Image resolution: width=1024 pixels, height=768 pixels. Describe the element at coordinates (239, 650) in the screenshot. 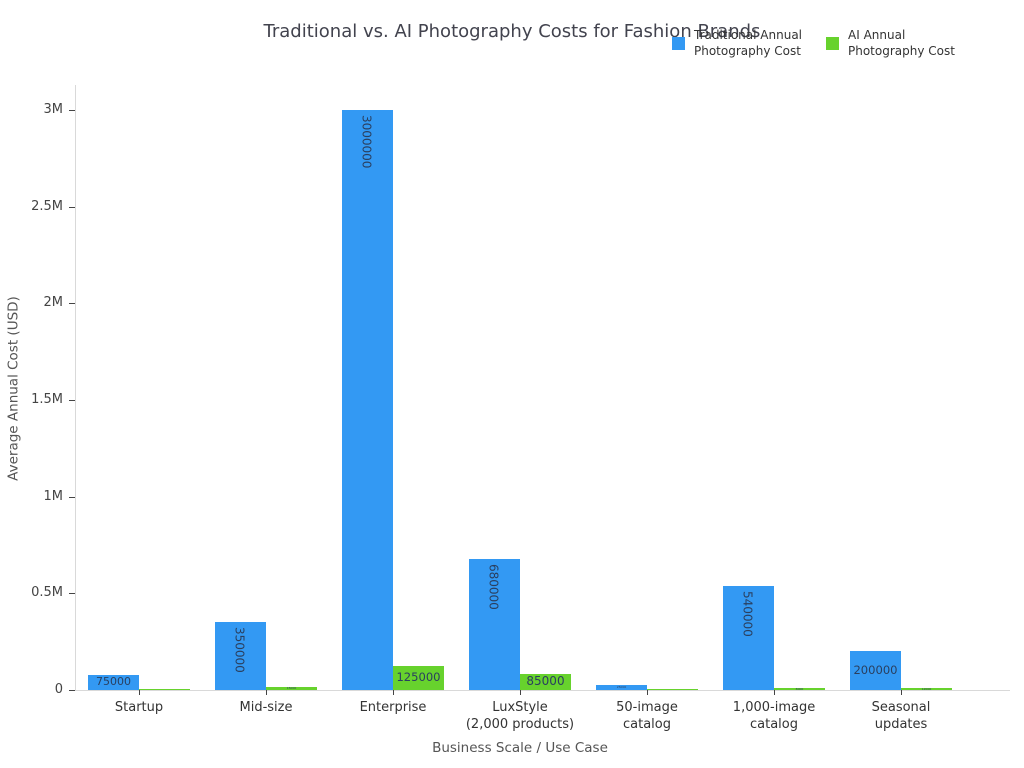

I see `bar-value-label: 350000` at that location.